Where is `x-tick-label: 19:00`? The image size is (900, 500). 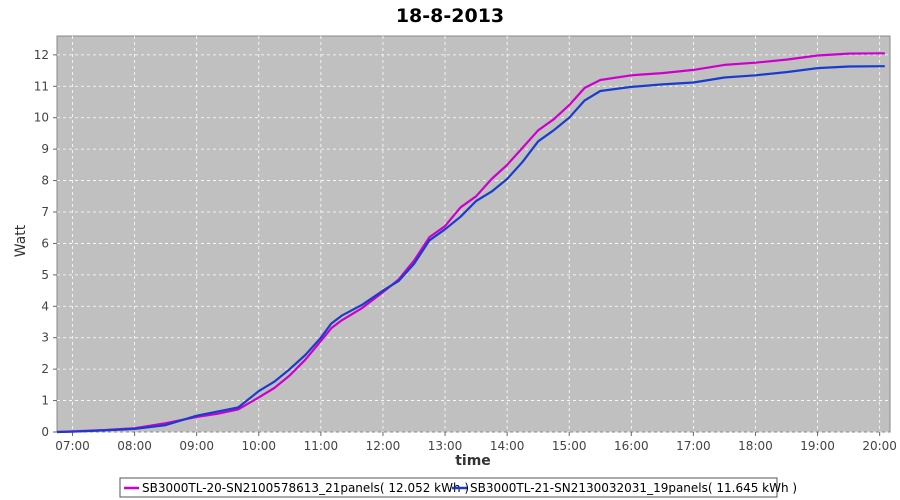 x-tick-label: 19:00 is located at coordinates (817, 446).